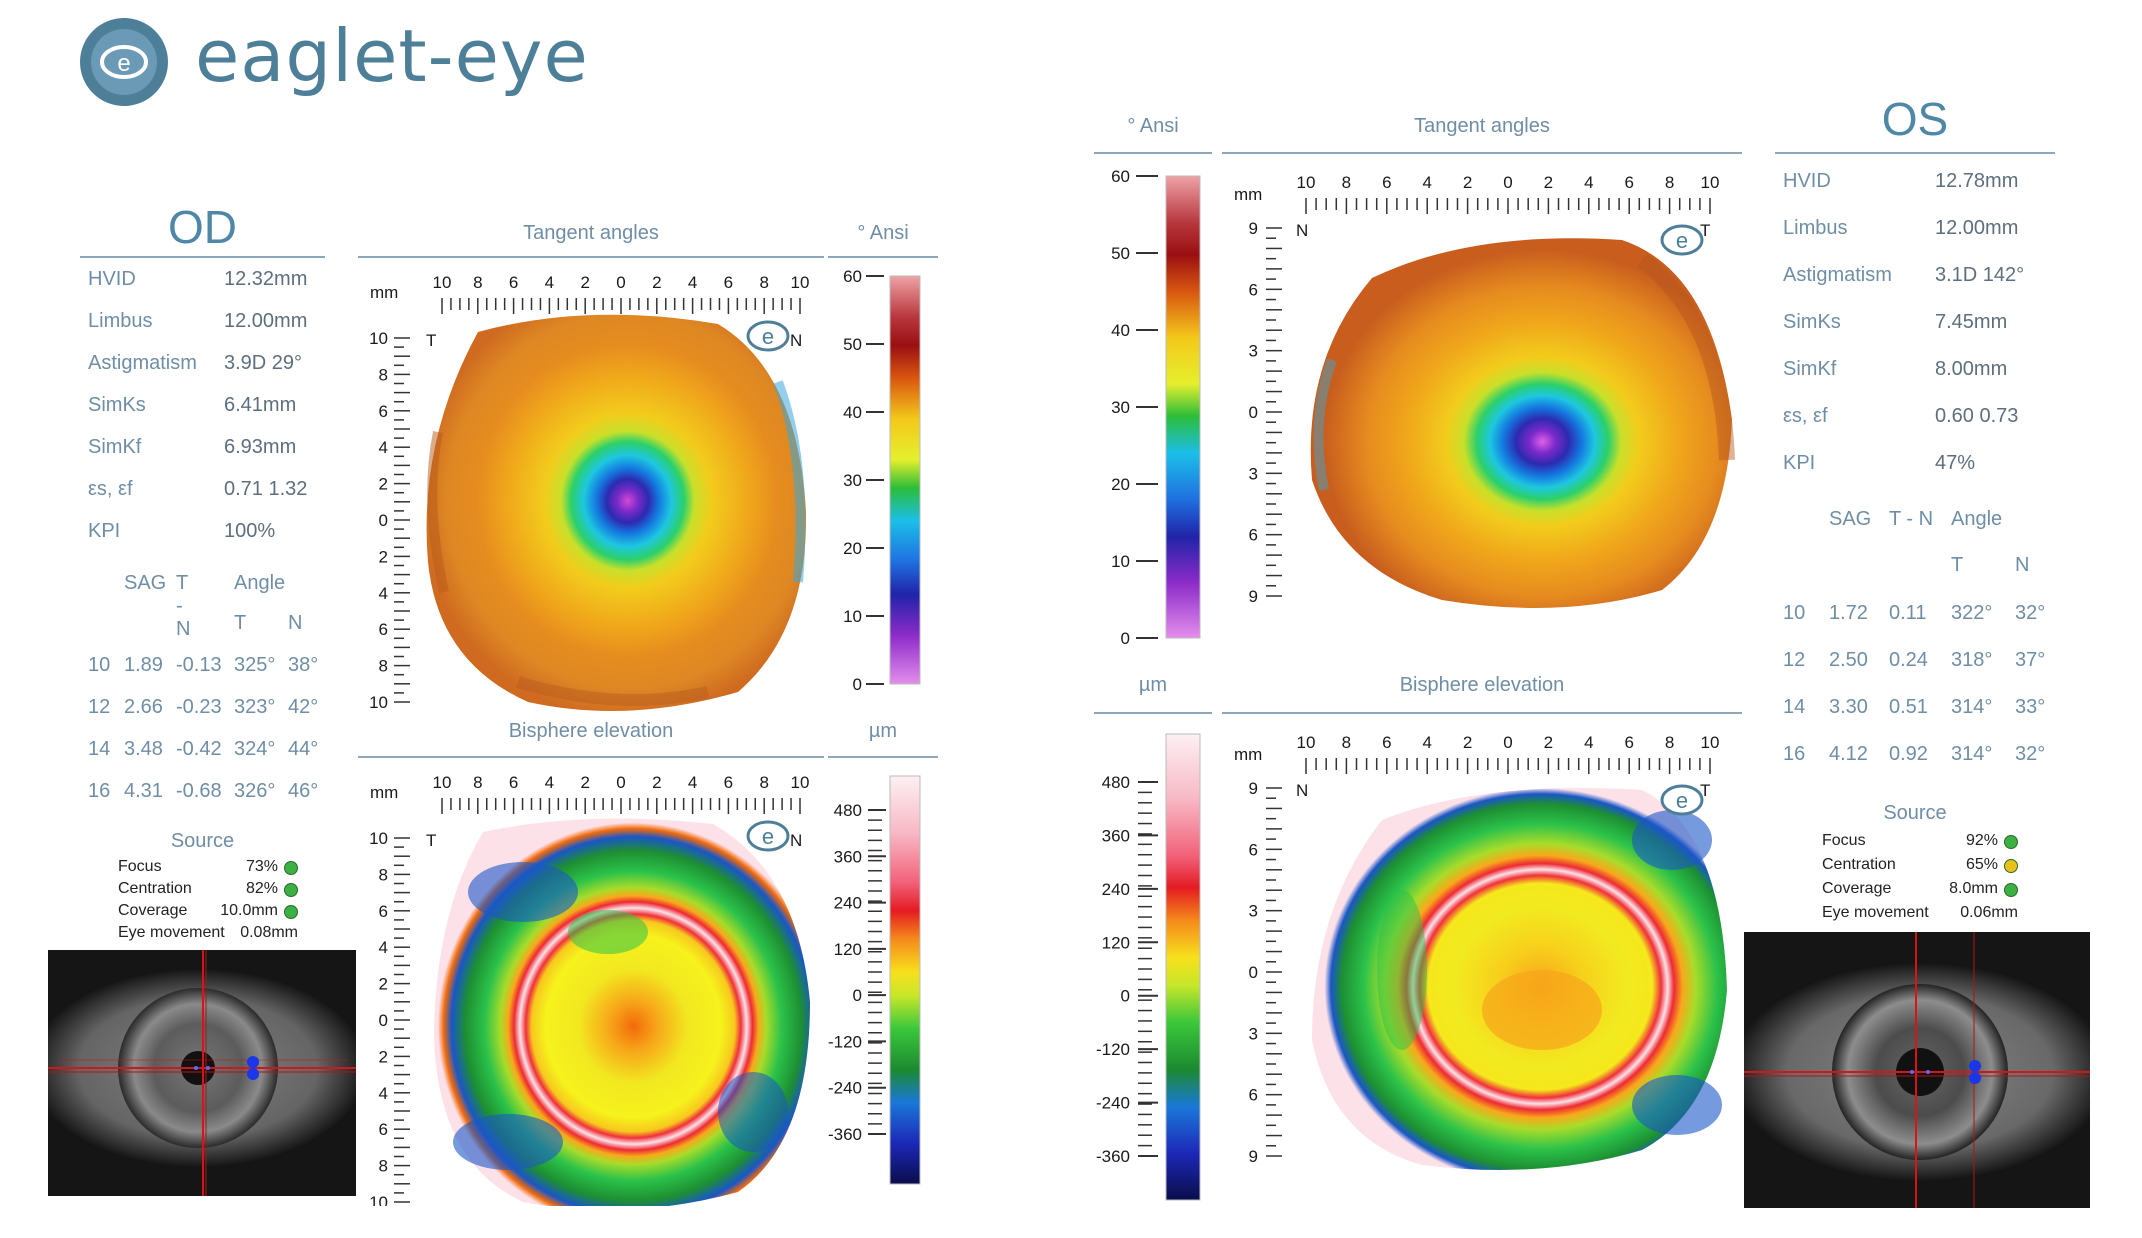 The image size is (2142, 1238). I want to click on y-tick-label: 2, so click(383, 984).